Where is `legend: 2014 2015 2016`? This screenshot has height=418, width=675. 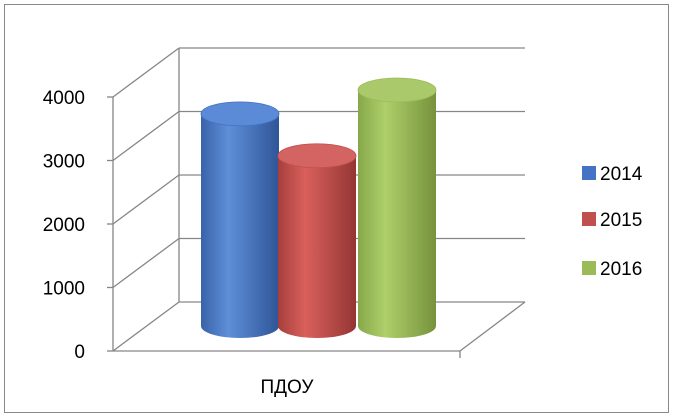
legend: 2014 2015 2016 is located at coordinates (612, 222).